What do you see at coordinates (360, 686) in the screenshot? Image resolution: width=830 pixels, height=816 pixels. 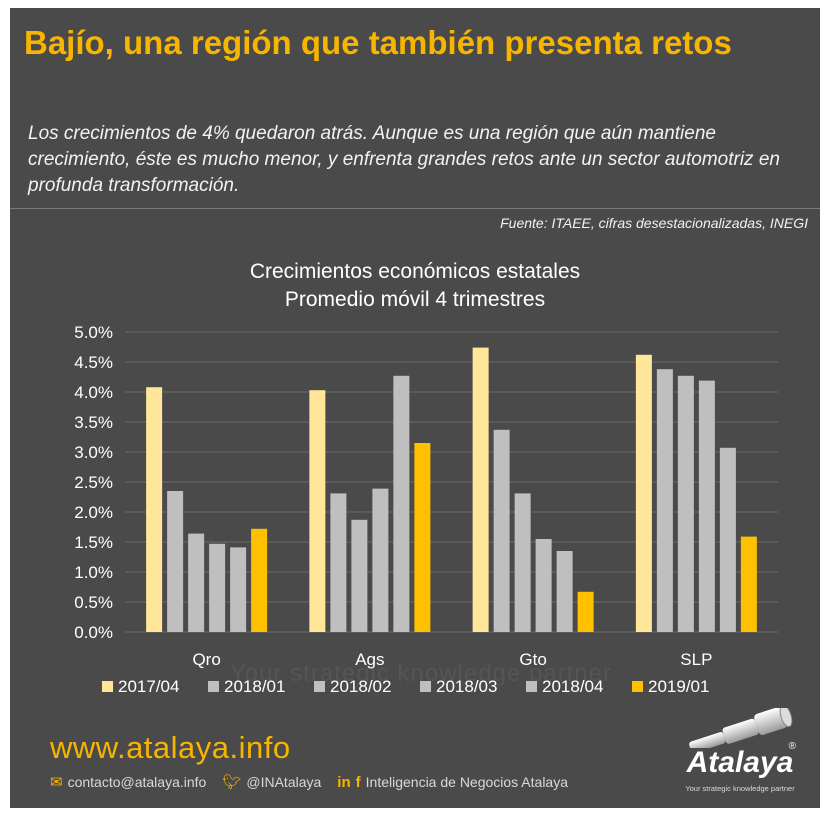 I see `legend-label: 2018/02` at bounding box center [360, 686].